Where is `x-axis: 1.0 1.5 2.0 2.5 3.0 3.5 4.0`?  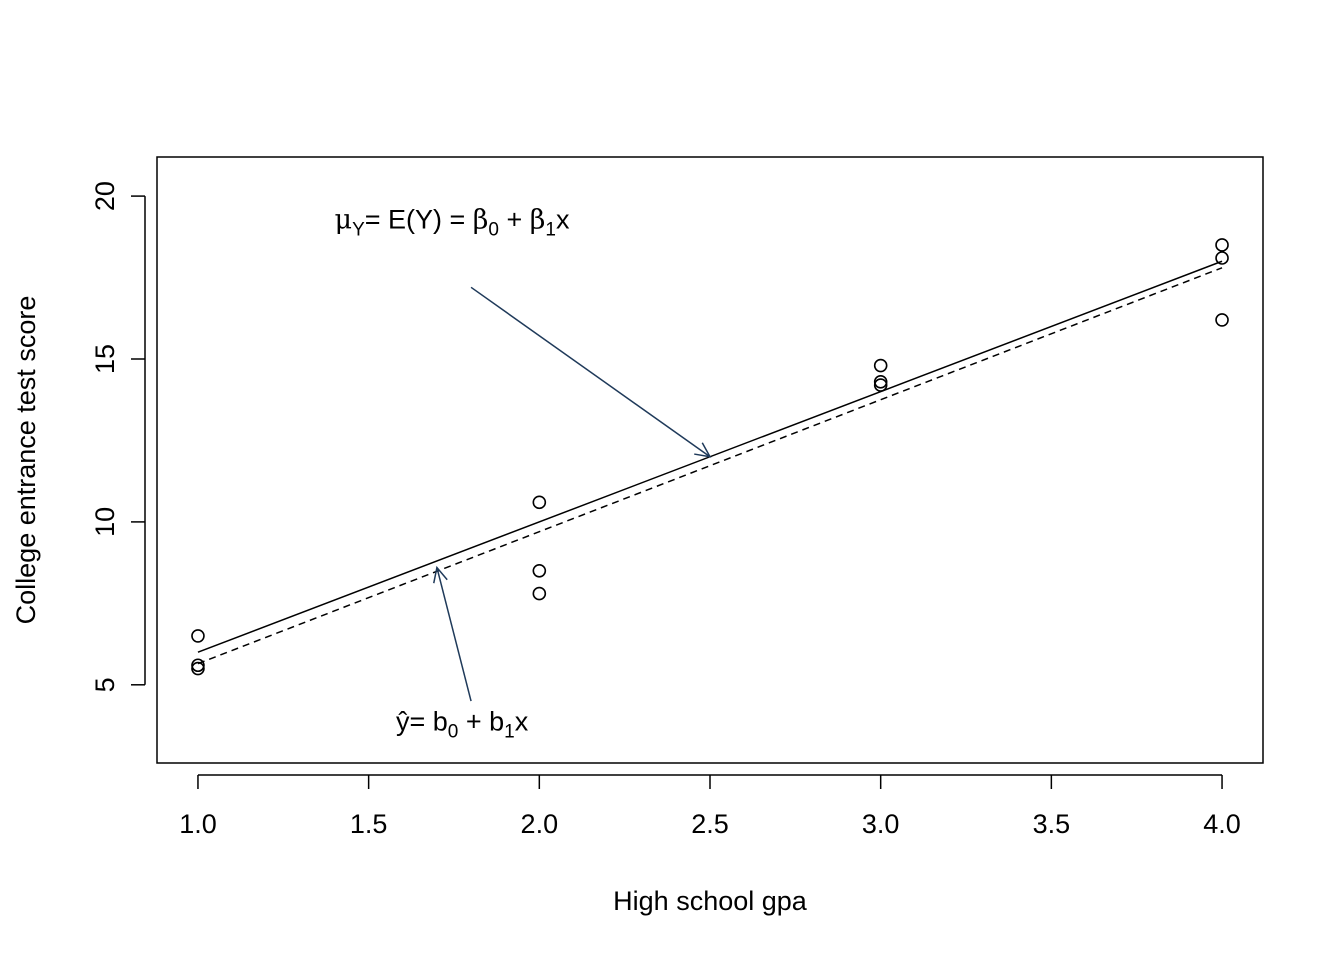 x-axis: 1.0 1.5 2.0 2.5 3.0 3.5 4.0 is located at coordinates (710, 806).